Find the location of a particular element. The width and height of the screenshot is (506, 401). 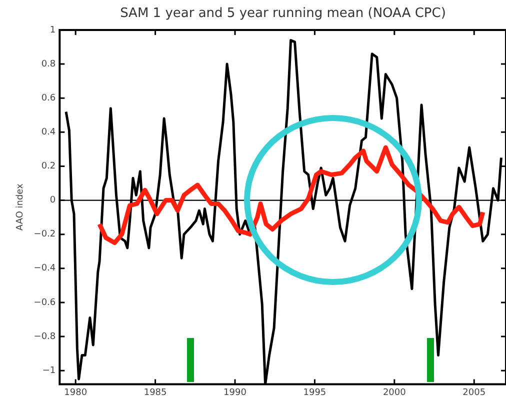

y-tick-label: −0.6 is located at coordinates (45, 303).